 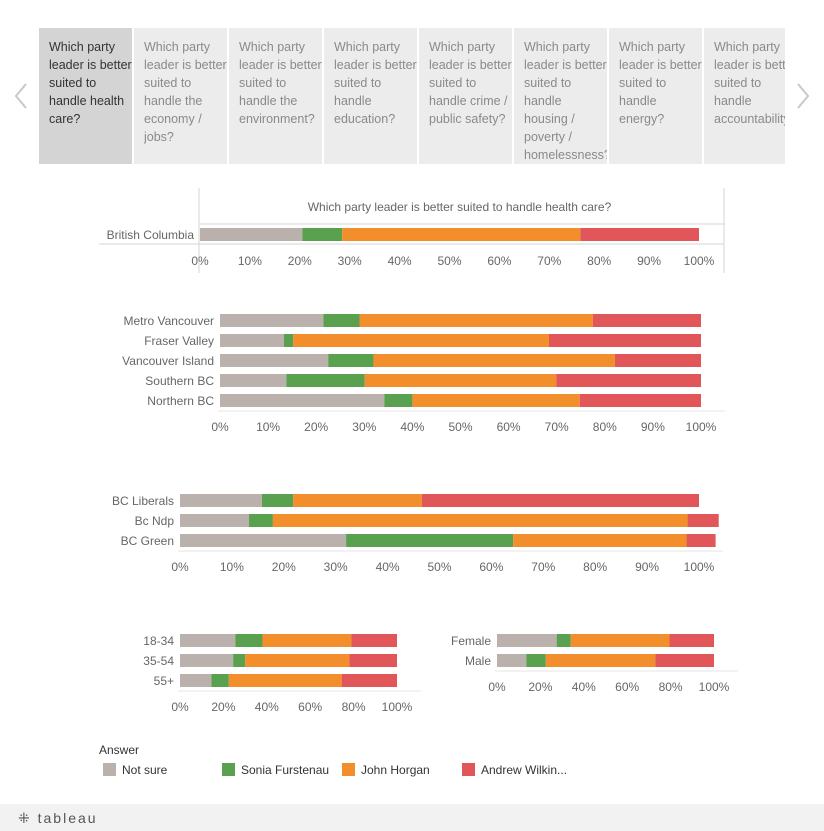 What do you see at coordinates (164, 681) in the screenshot?
I see `row-label: 55+` at bounding box center [164, 681].